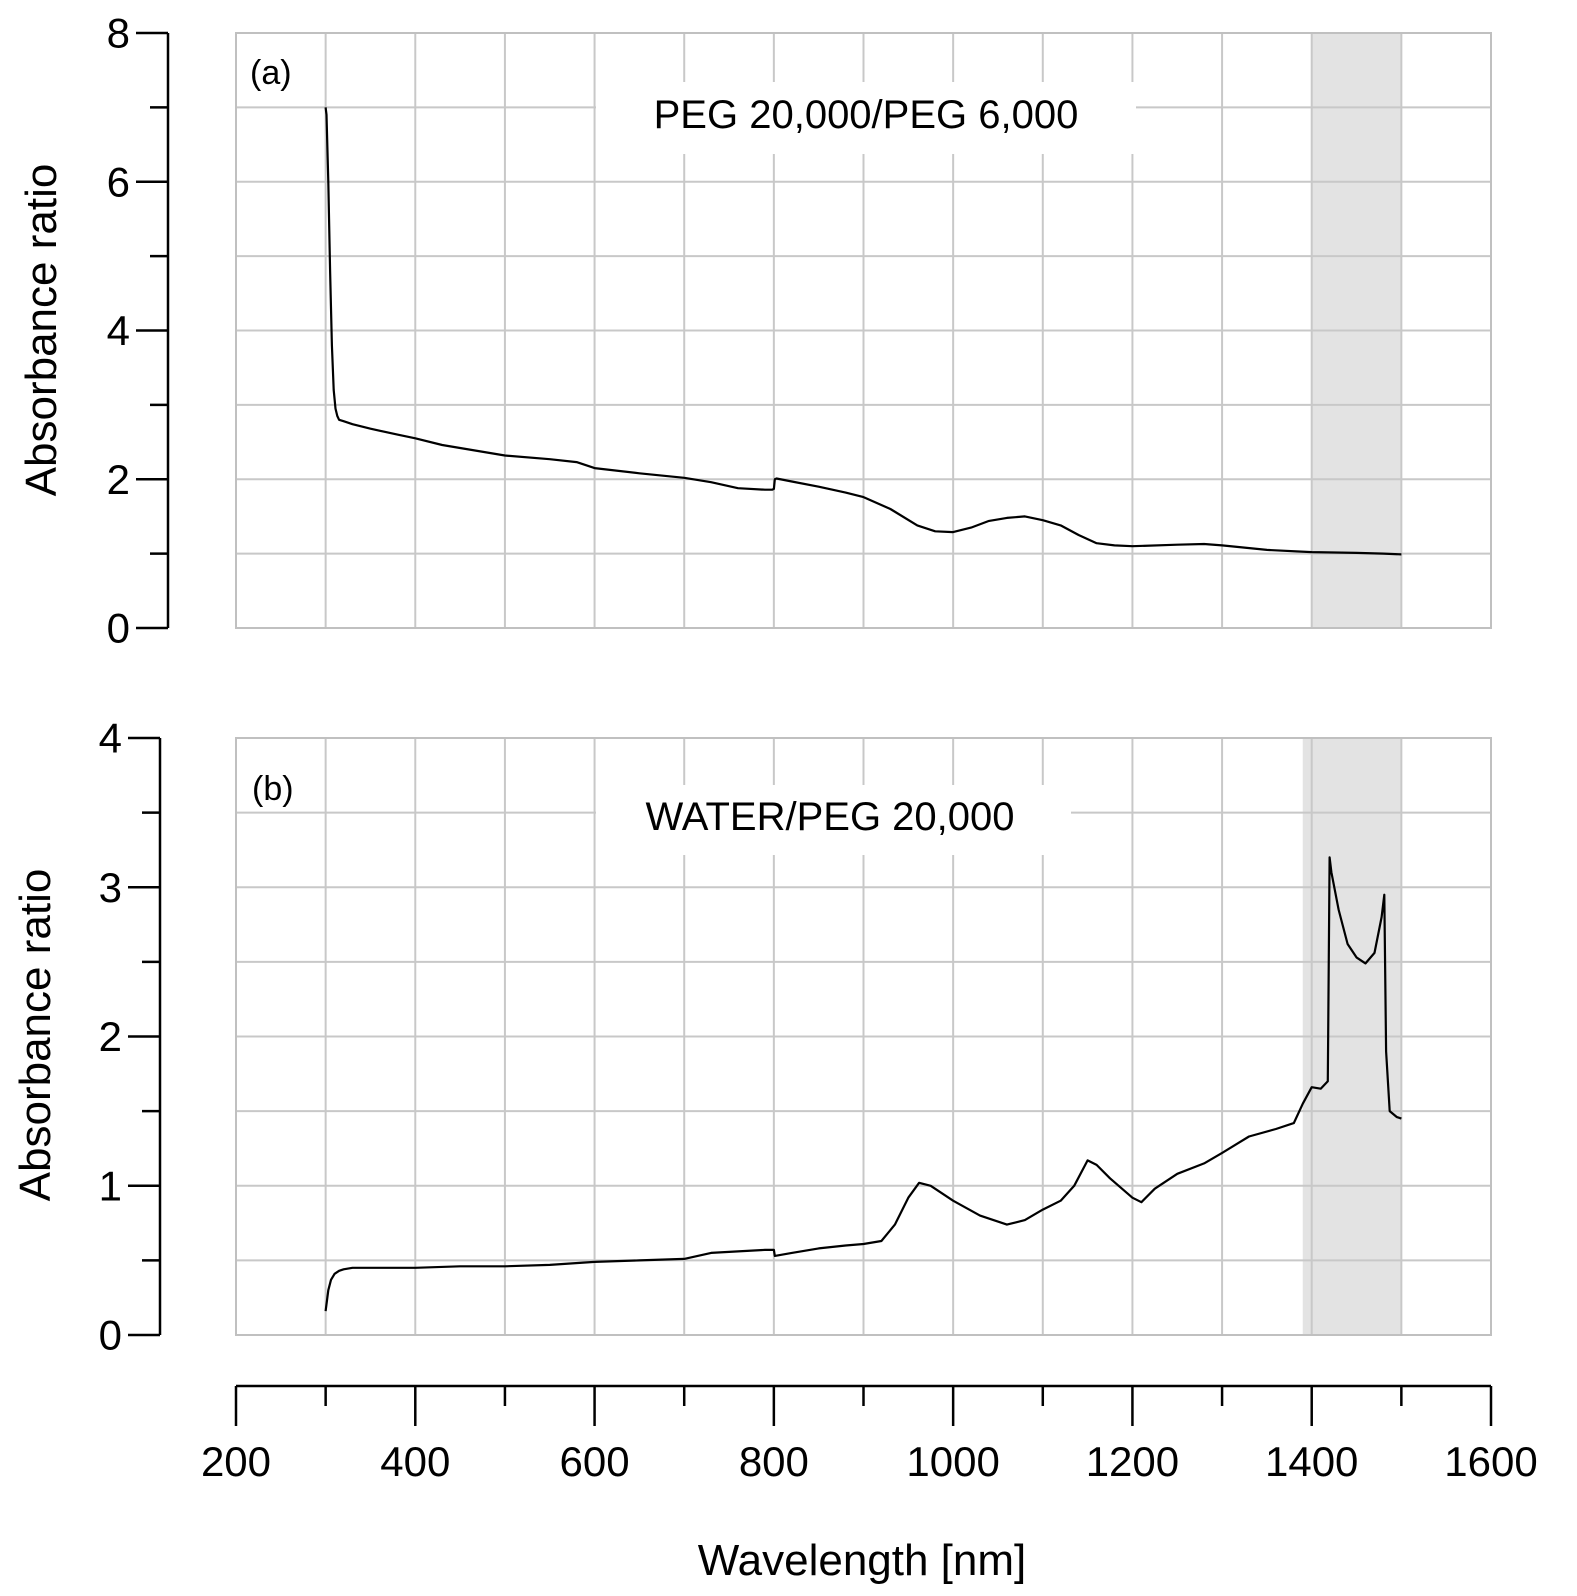 Image resolution: width=1577 pixels, height=1596 pixels. I want to click on x-axis: 200 400 600 800 1000 1200 1400 1600, so click(869, 1434).